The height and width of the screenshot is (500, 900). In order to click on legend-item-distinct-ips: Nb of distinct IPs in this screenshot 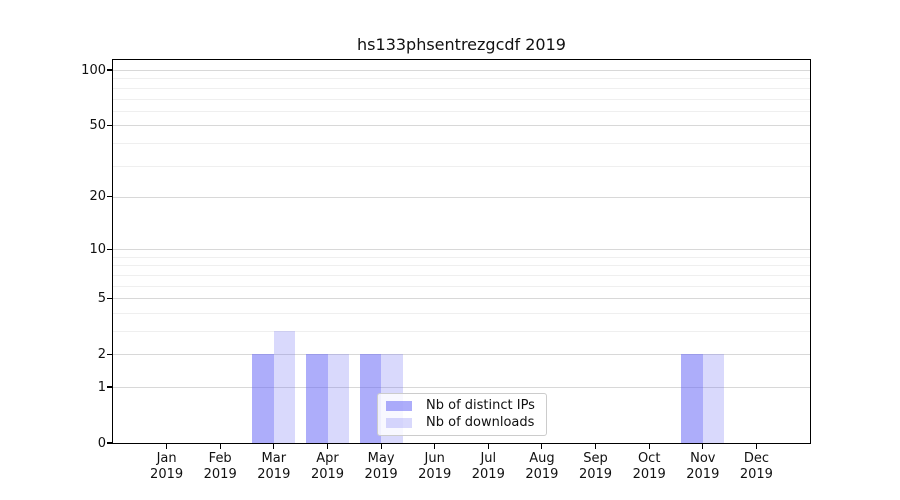, I will do `click(462, 406)`.